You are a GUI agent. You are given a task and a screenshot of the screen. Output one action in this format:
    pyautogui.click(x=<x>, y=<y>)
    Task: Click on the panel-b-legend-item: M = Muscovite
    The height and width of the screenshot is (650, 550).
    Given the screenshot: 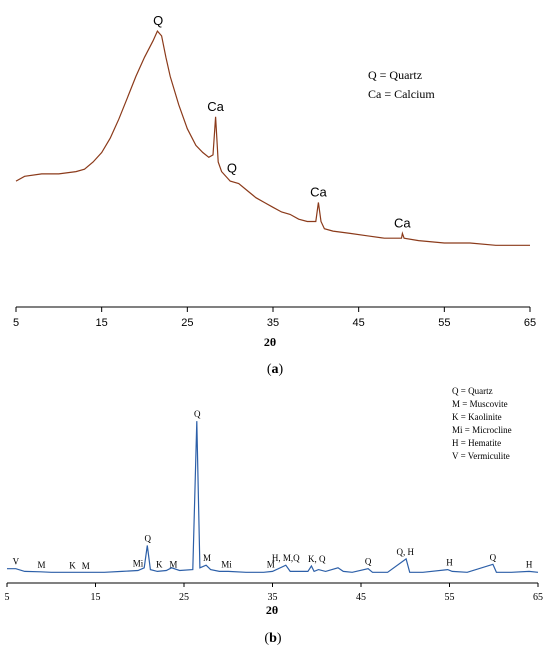 What is the action you would take?
    pyautogui.click(x=480, y=404)
    